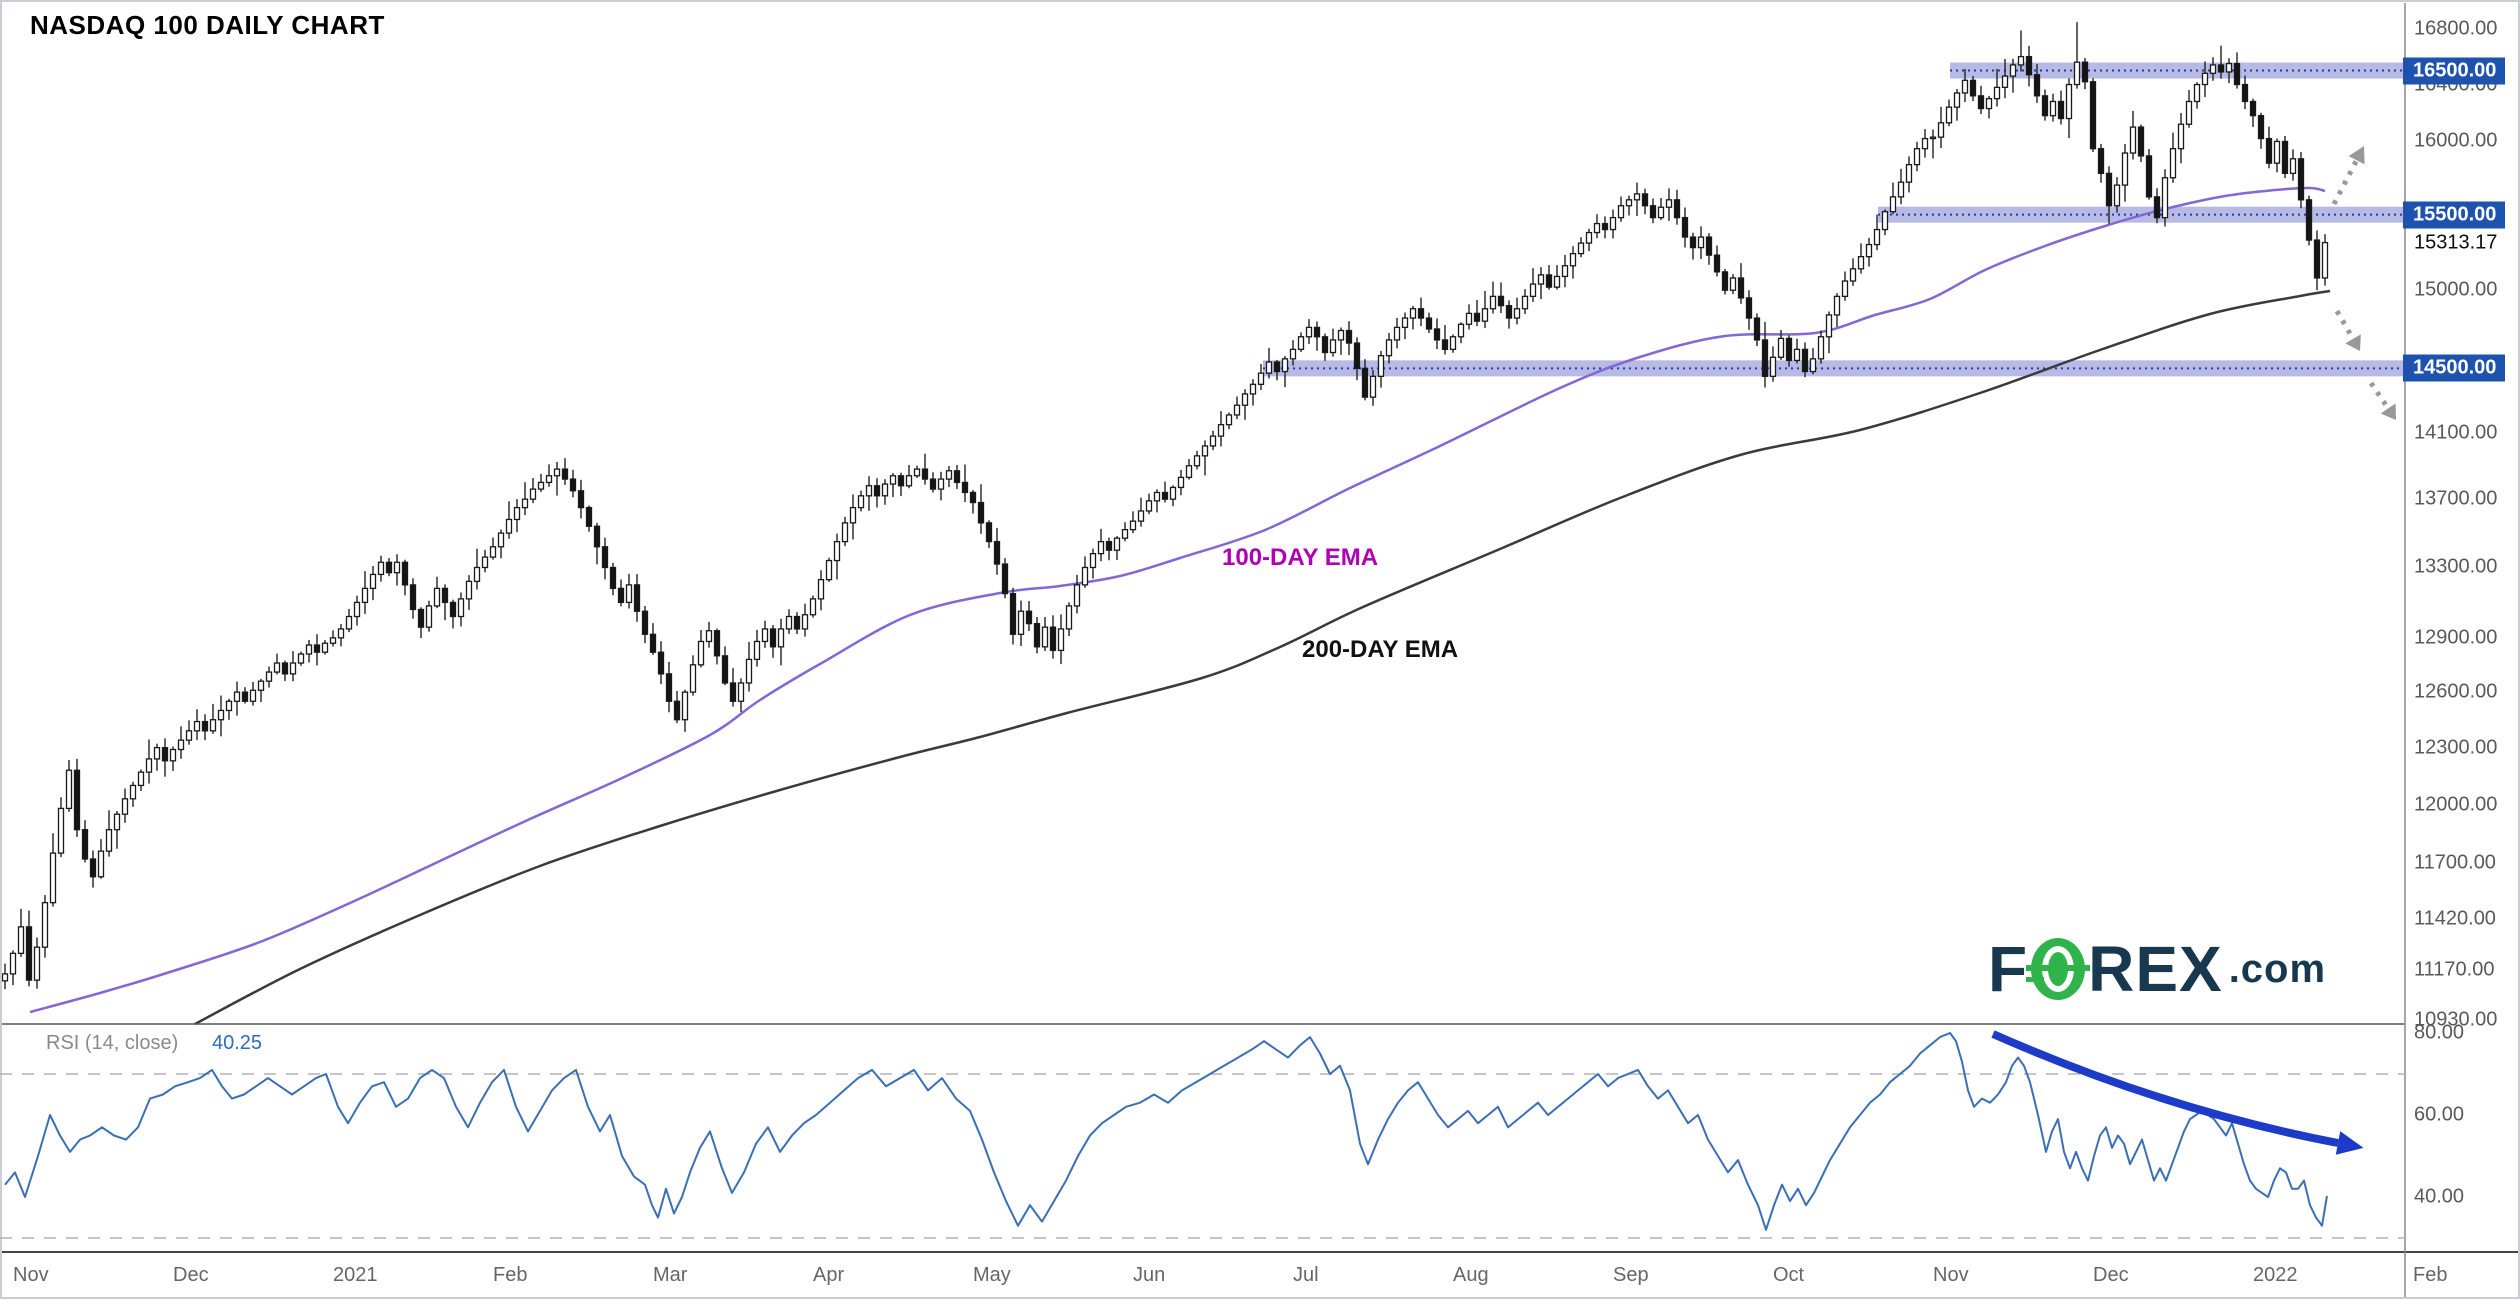  Describe the element at coordinates (2454, 215) in the screenshot. I see `price-level-badge: 15500.00` at that location.